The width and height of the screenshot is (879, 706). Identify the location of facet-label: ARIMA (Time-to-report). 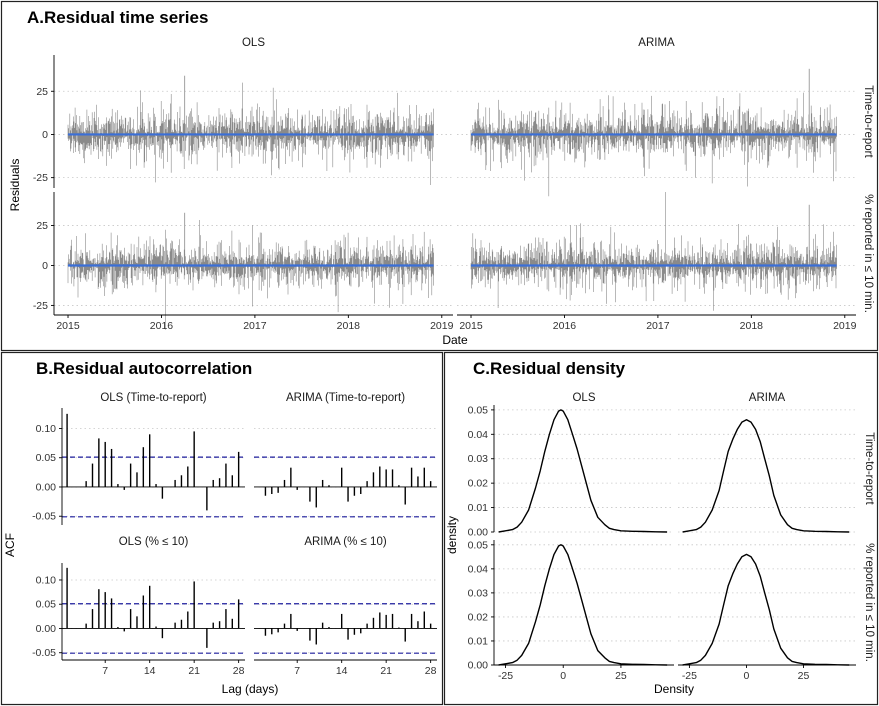
(345, 398).